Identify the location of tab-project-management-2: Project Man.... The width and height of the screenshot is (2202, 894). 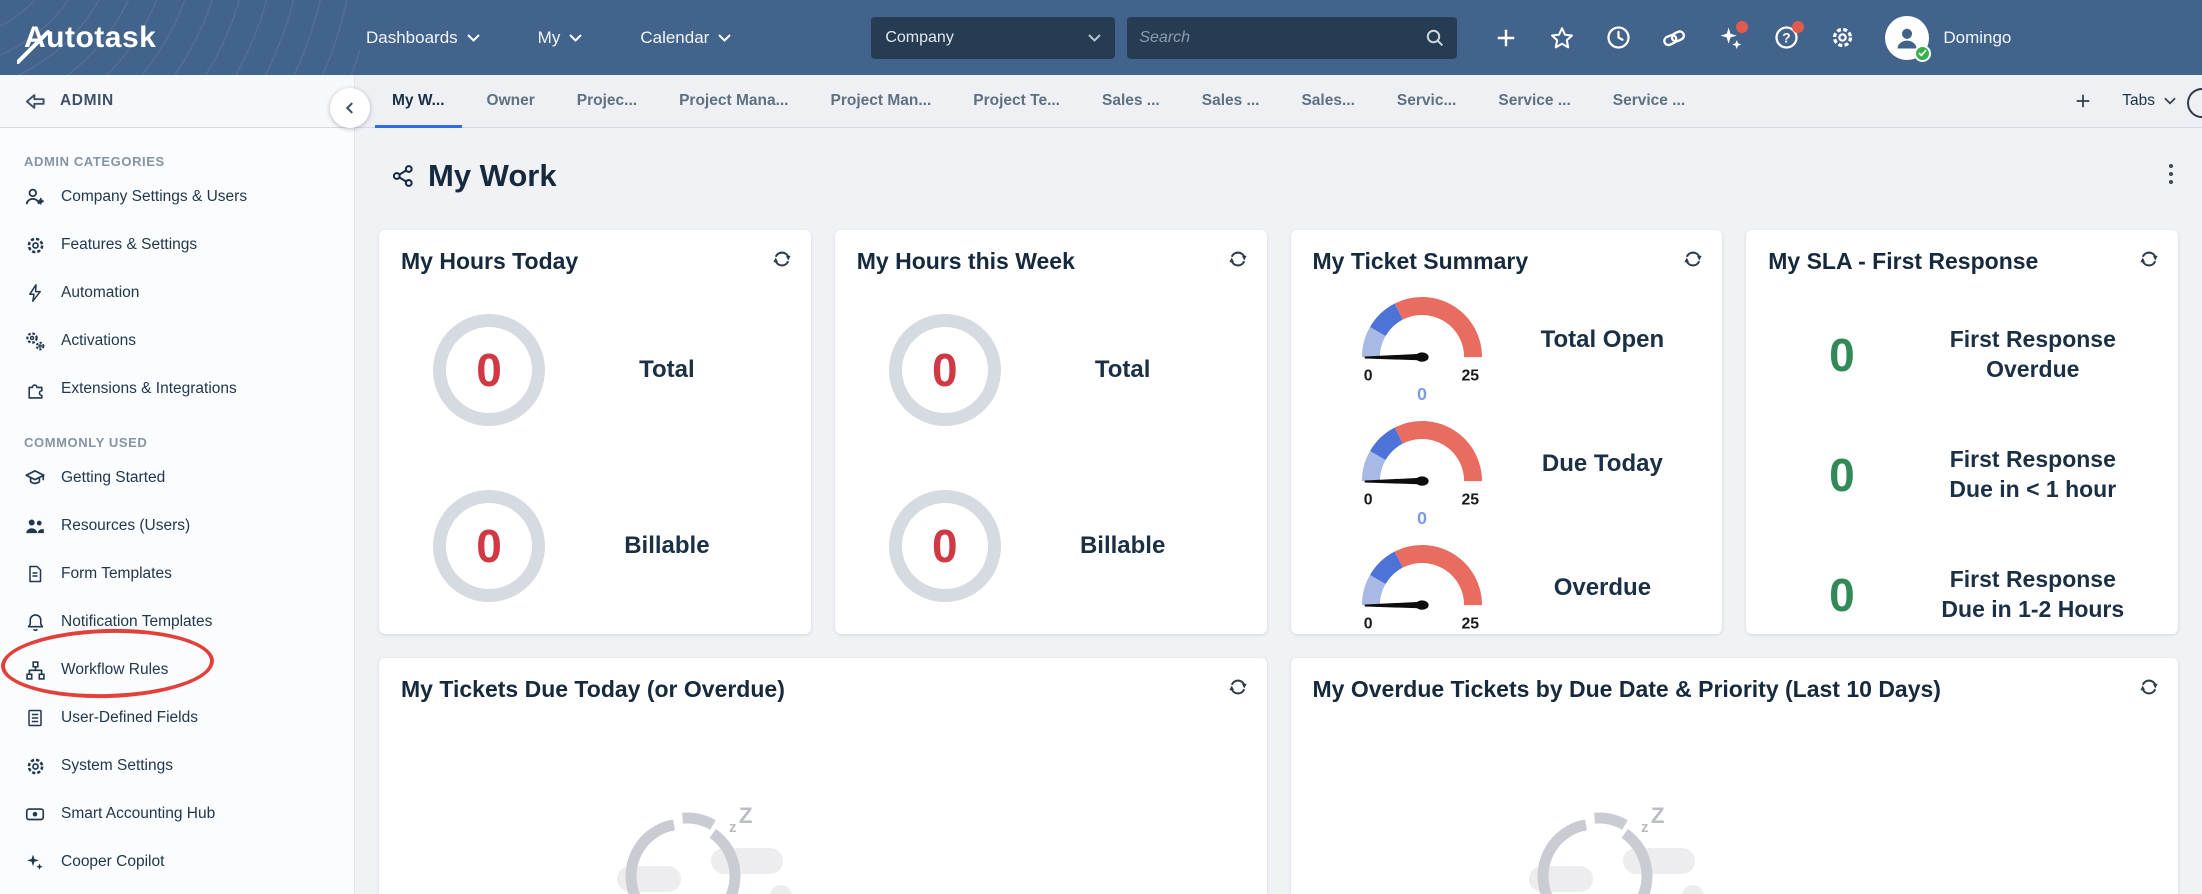
(881, 100).